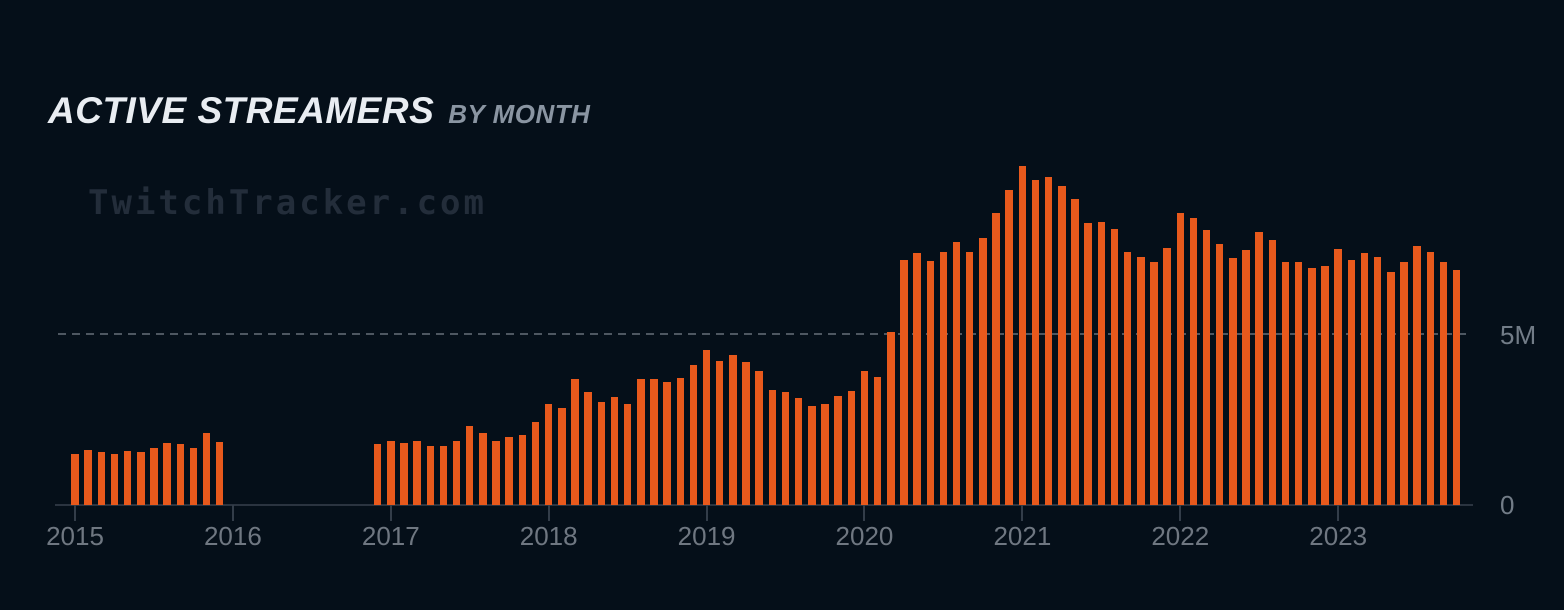  What do you see at coordinates (1338, 536) in the screenshot?
I see `x-axis-label-2023: 2023` at bounding box center [1338, 536].